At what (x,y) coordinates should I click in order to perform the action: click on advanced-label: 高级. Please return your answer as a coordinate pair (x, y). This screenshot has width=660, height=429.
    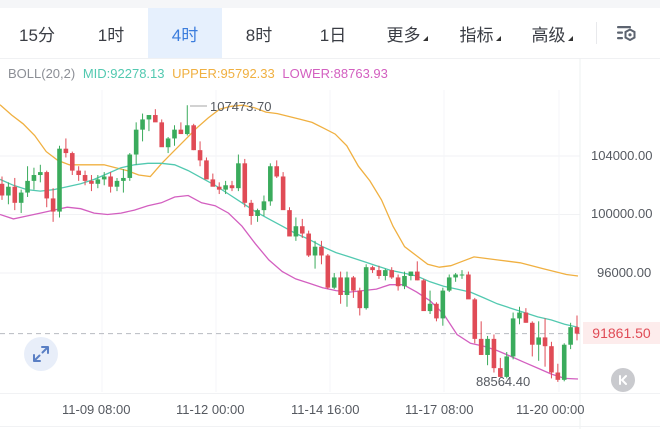
    Looking at the image, I should click on (548, 35).